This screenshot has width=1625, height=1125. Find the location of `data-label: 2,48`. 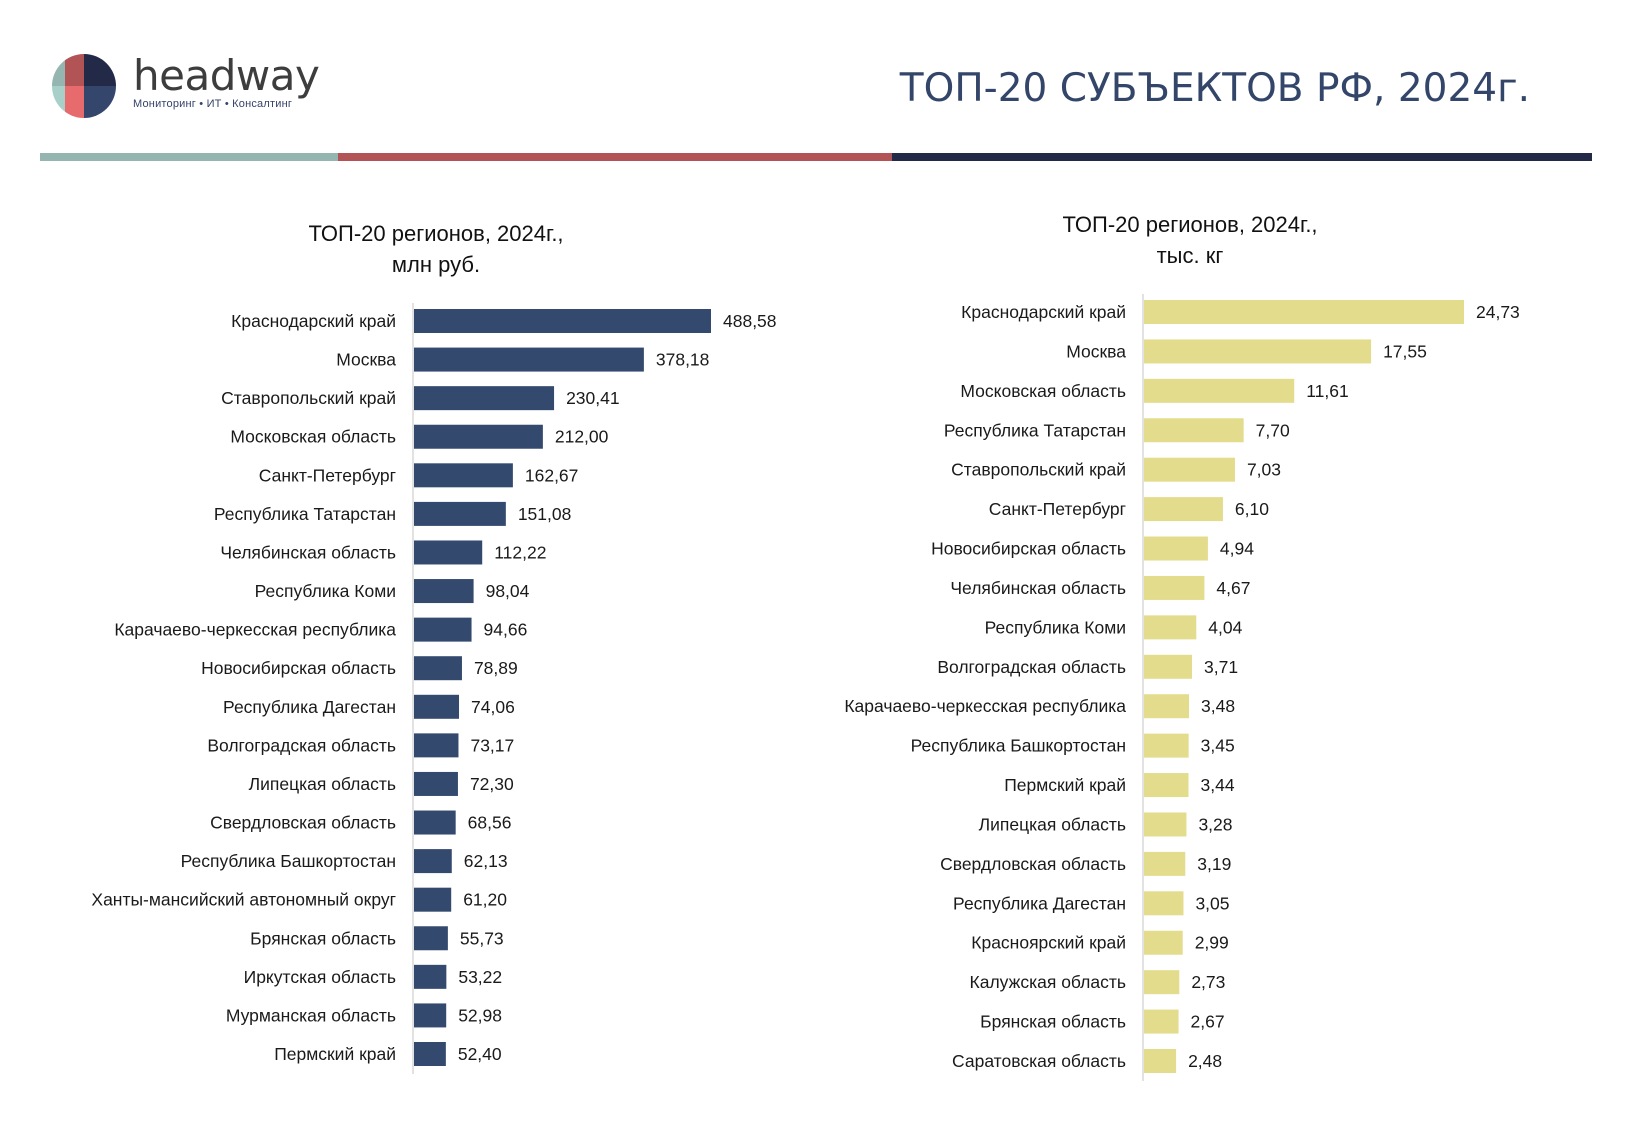

data-label: 2,48 is located at coordinates (1205, 1061).